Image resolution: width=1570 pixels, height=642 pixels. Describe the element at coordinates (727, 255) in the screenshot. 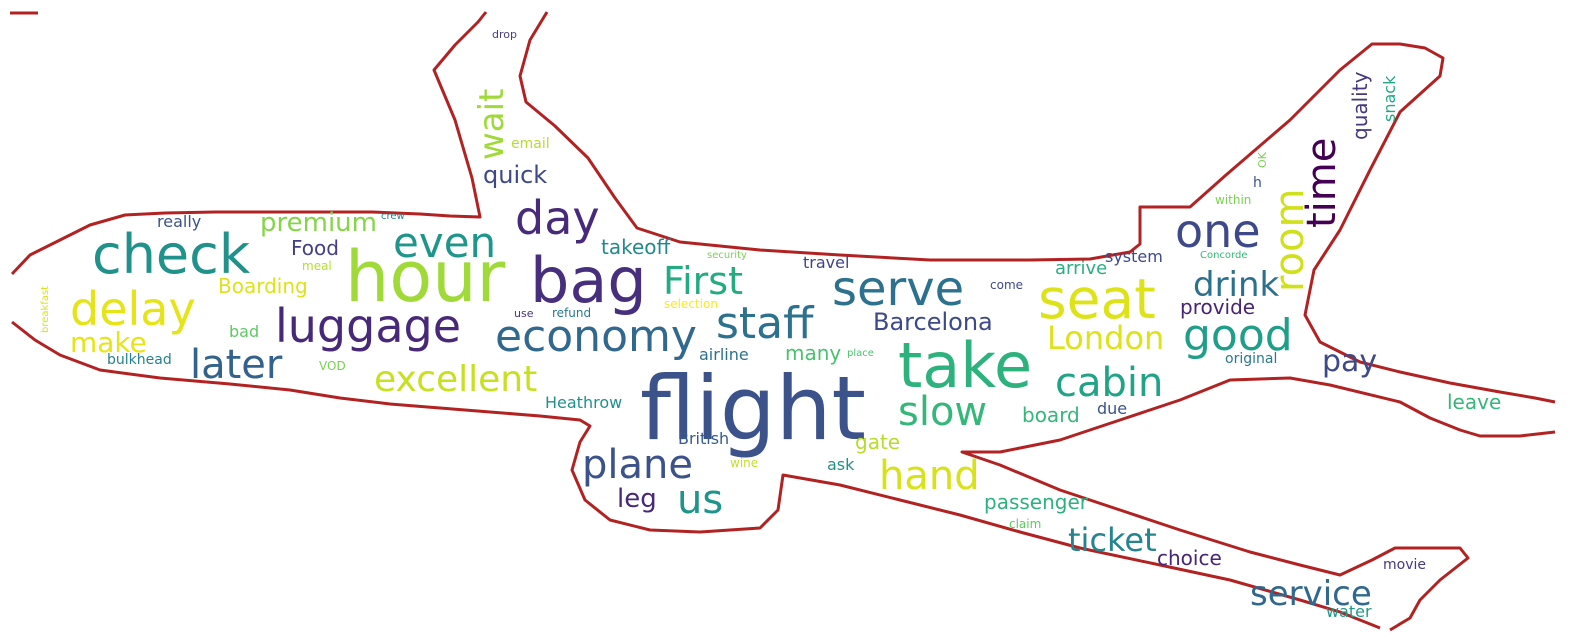

I see `cloud-word-security: security` at that location.